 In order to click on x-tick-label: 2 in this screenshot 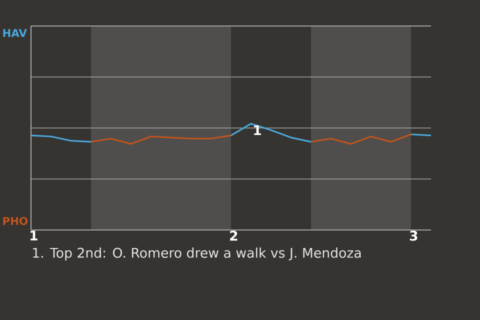, I will do `click(234, 235)`.